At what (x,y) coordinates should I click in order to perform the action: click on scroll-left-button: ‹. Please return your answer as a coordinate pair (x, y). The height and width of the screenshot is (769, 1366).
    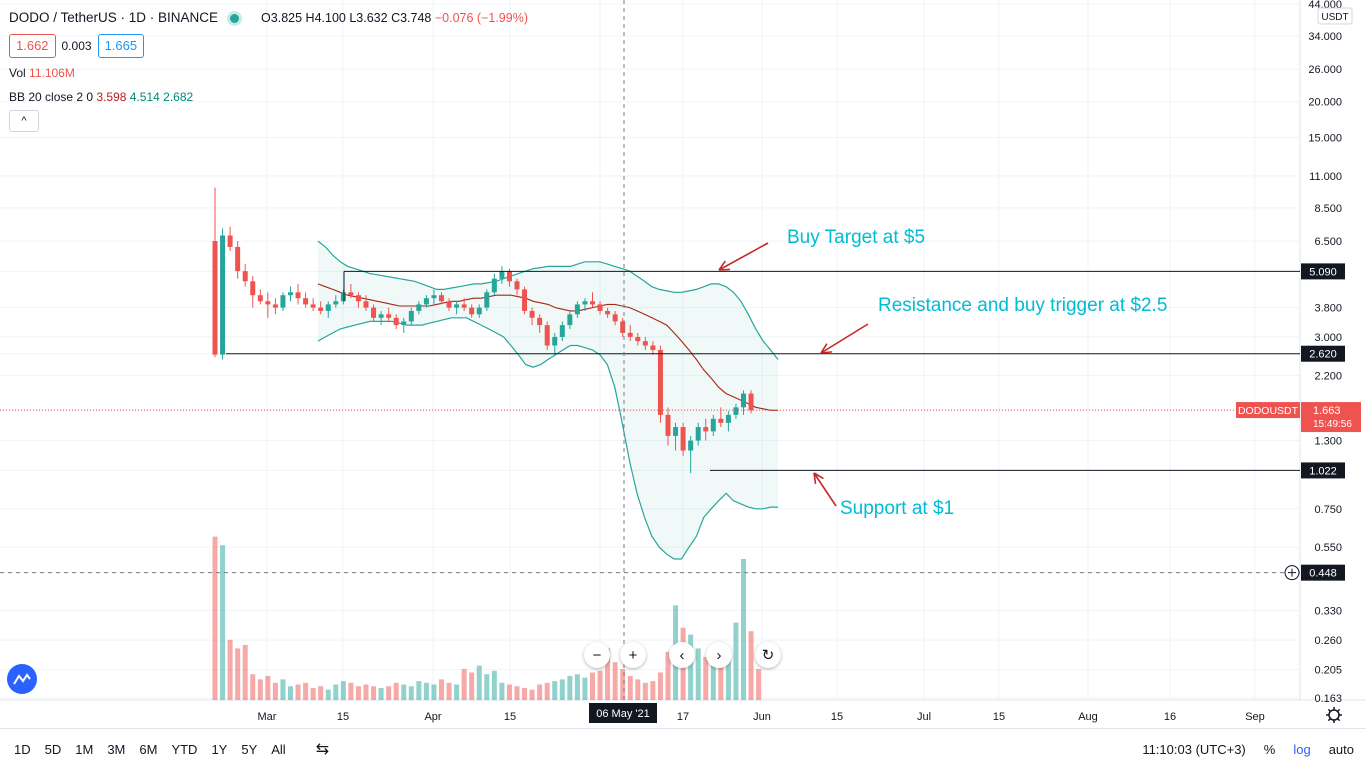
    Looking at the image, I should click on (682, 655).